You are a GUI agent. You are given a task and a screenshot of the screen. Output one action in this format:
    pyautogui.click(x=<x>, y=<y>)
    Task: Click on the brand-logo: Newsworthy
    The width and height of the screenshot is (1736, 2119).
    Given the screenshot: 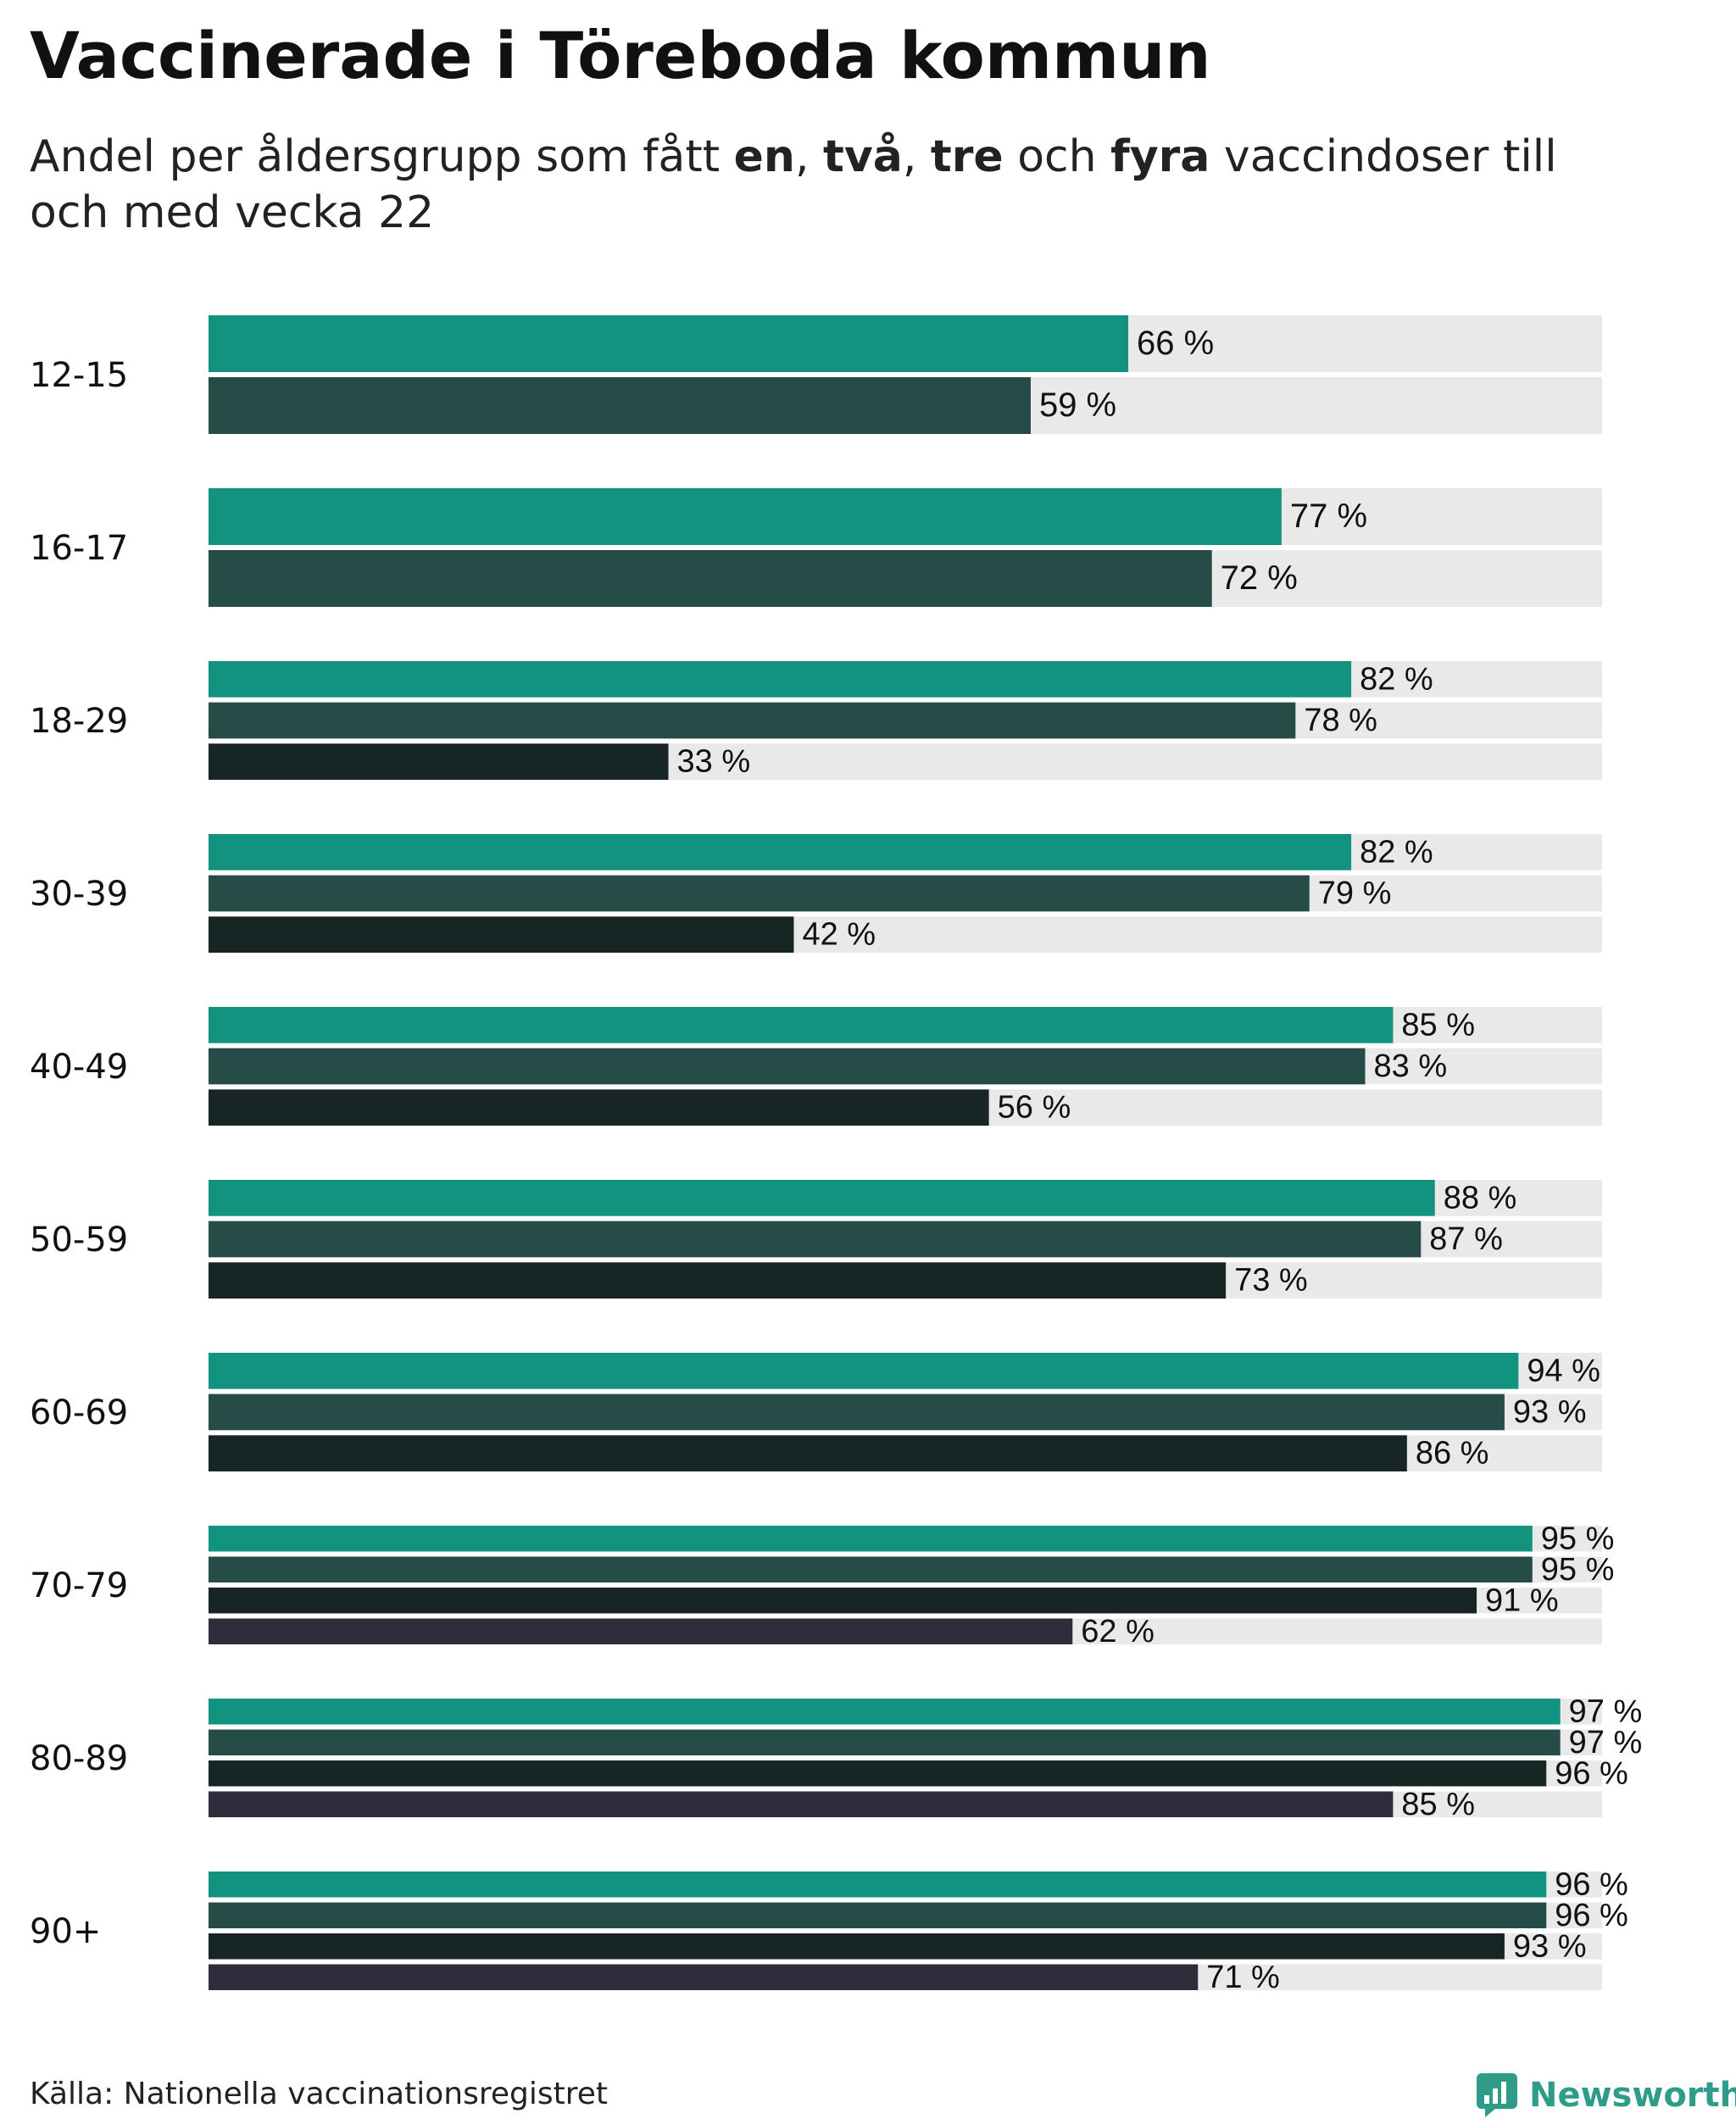 What is the action you would take?
    pyautogui.click(x=1606, y=2096)
    